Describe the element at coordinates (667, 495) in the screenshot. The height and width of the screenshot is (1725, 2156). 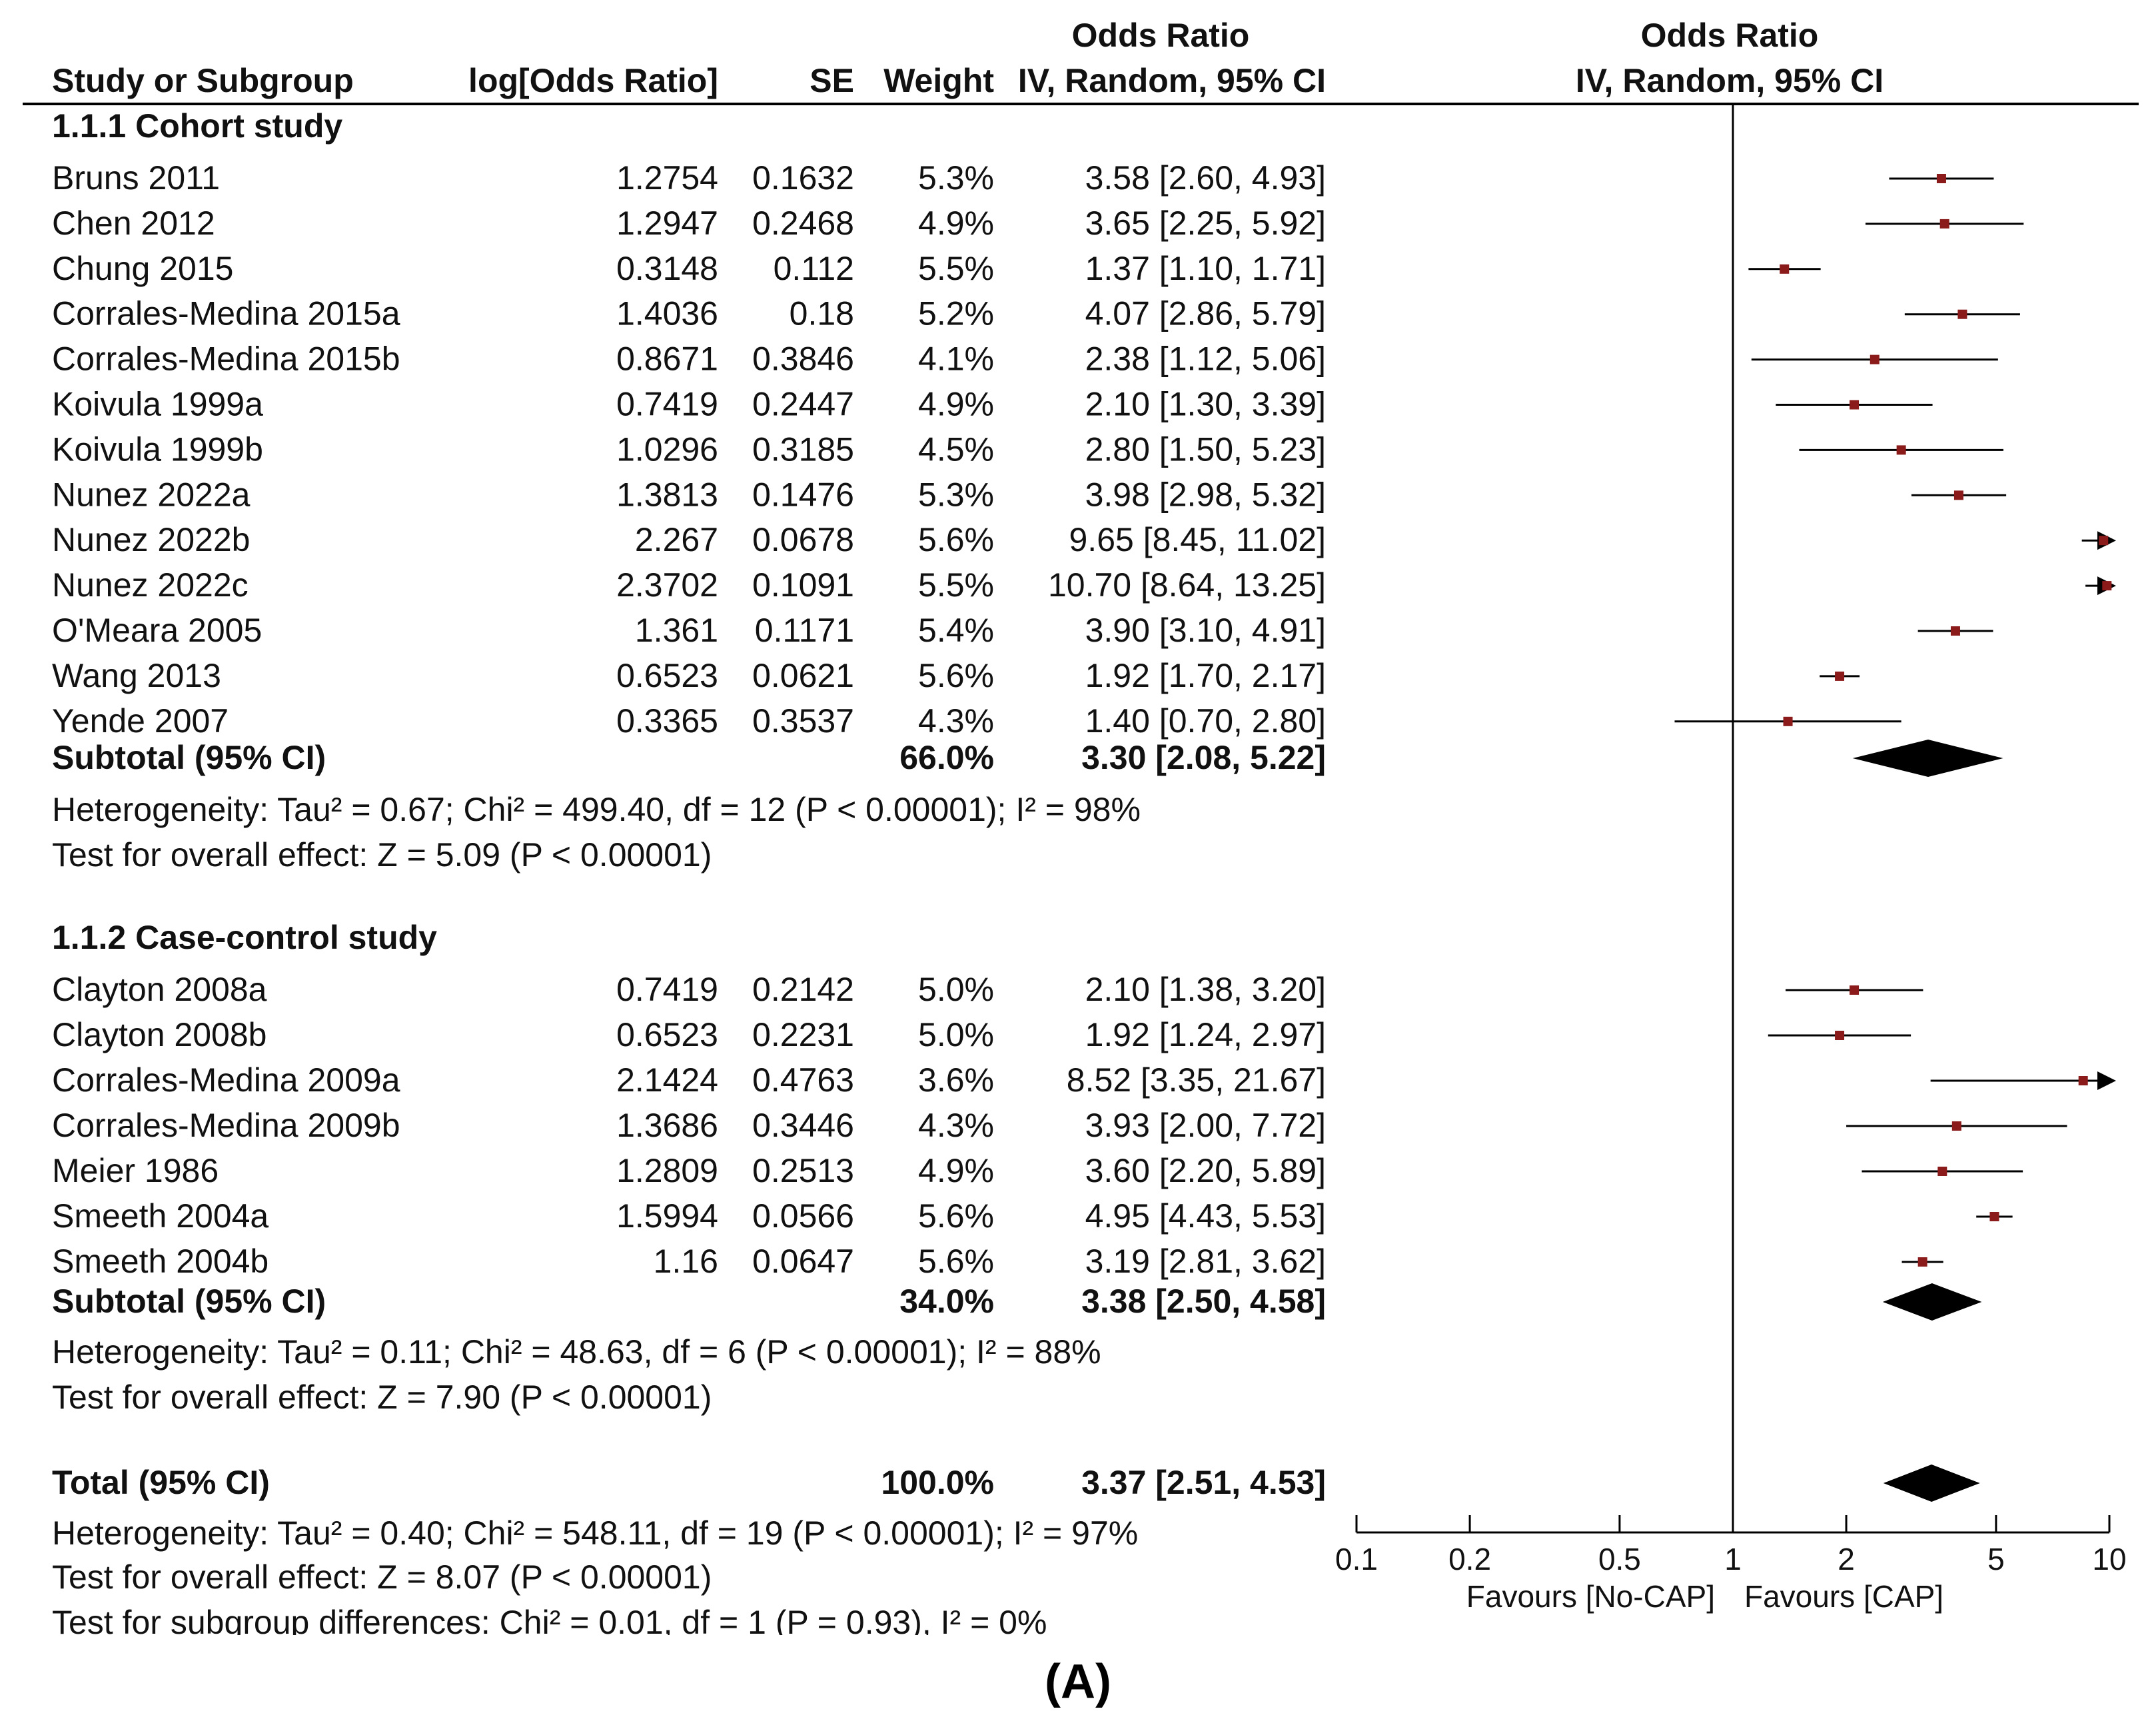
I see `study-logor: 1.3813` at that location.